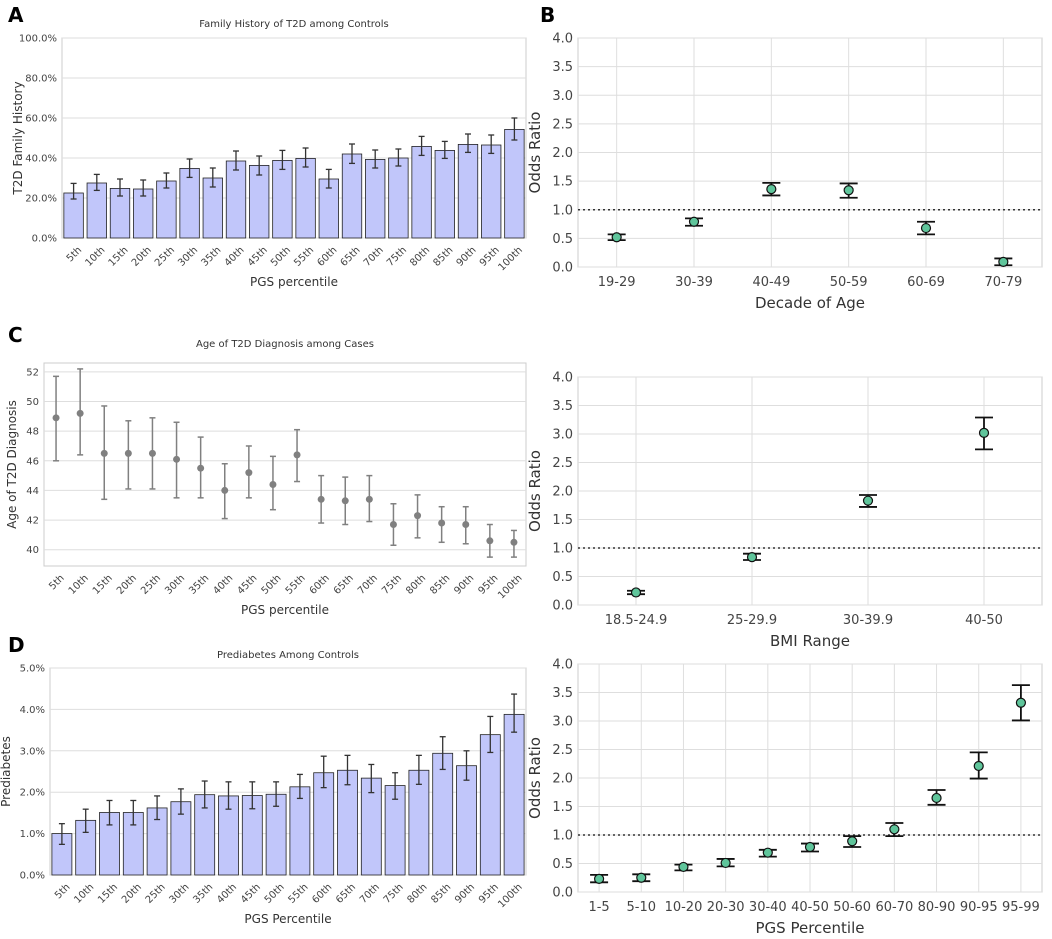 The image size is (1052, 939). Describe the element at coordinates (273, 485) in the screenshot. I see `point-50th` at that location.